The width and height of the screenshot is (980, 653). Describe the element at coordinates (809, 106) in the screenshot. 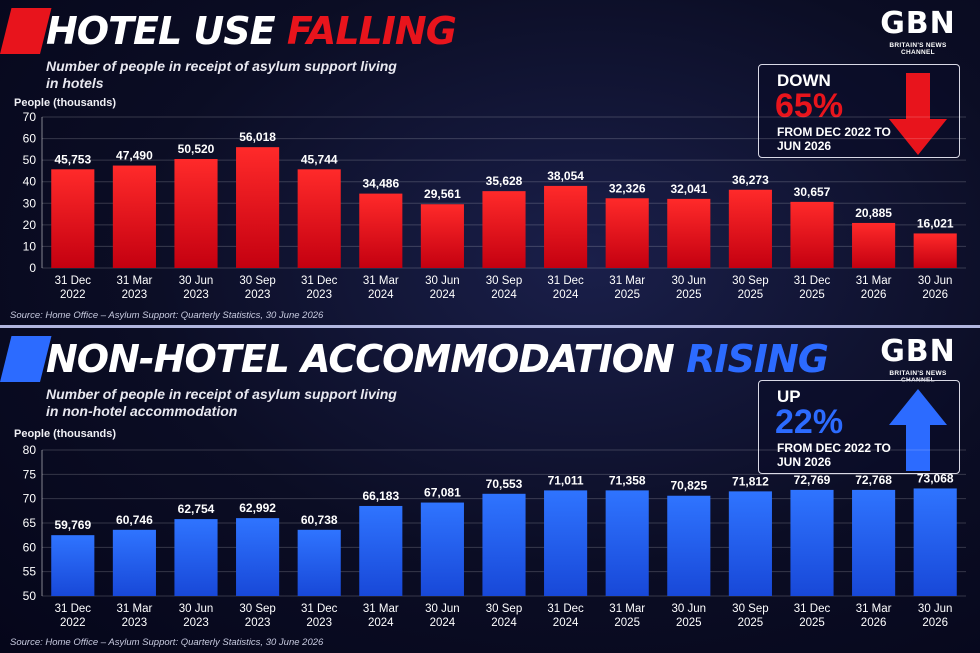

I see `callout-percent: 65%` at that location.